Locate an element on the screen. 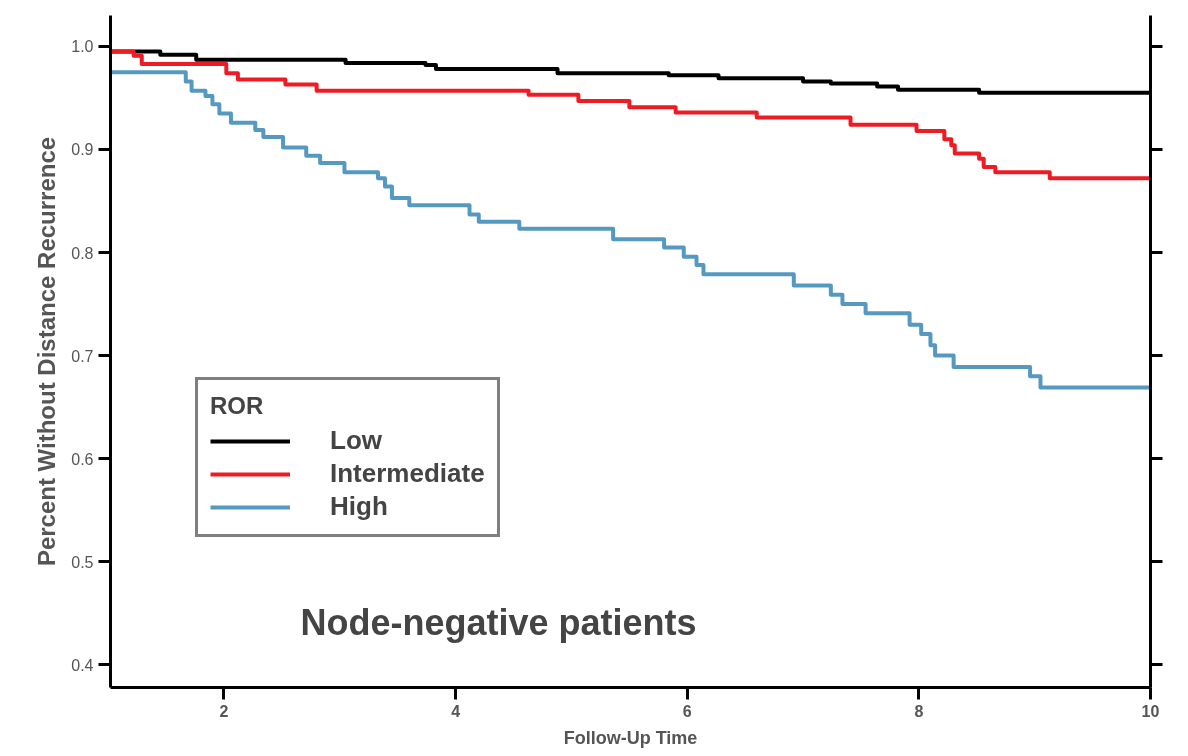  y-tick-label: 0.4 is located at coordinates (82, 665).